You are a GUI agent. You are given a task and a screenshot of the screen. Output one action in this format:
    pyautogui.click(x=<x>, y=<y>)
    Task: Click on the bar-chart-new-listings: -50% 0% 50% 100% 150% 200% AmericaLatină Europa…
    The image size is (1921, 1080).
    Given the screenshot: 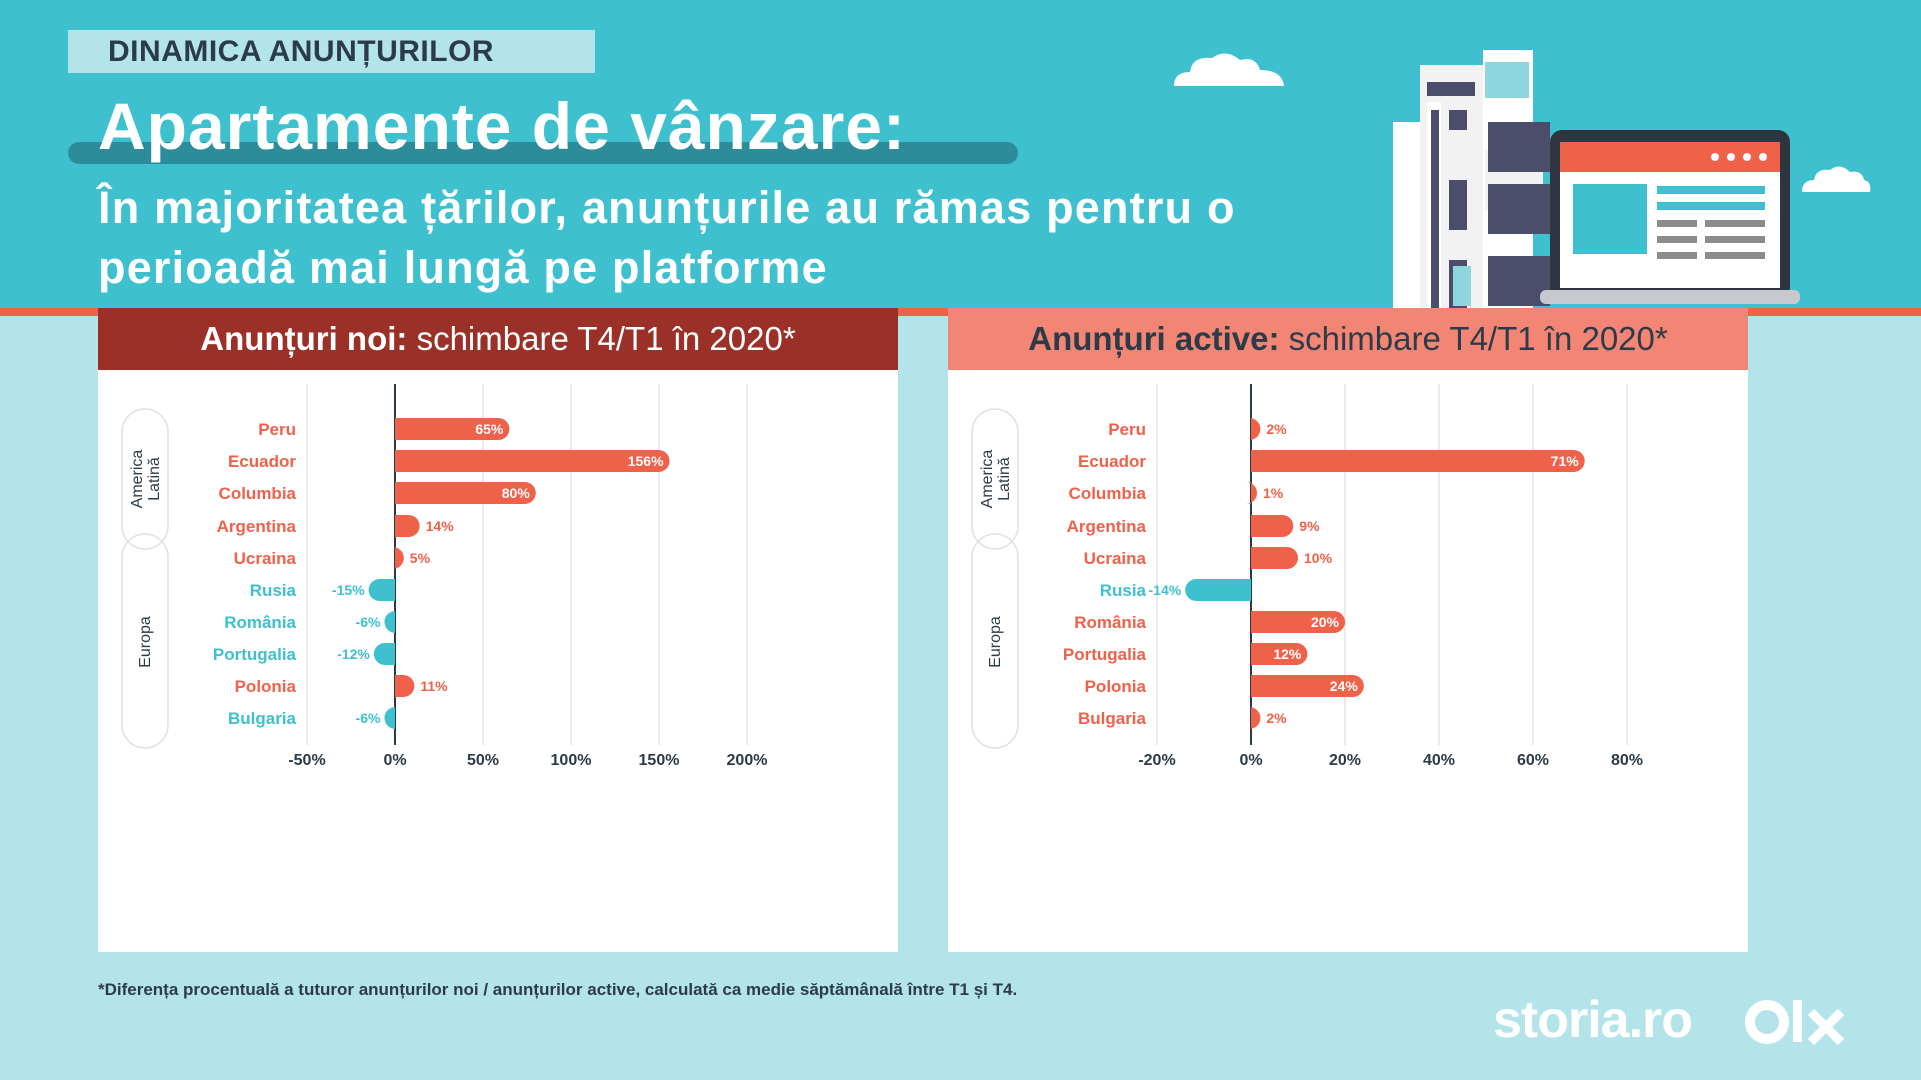 What is the action you would take?
    pyautogui.click(x=444, y=576)
    